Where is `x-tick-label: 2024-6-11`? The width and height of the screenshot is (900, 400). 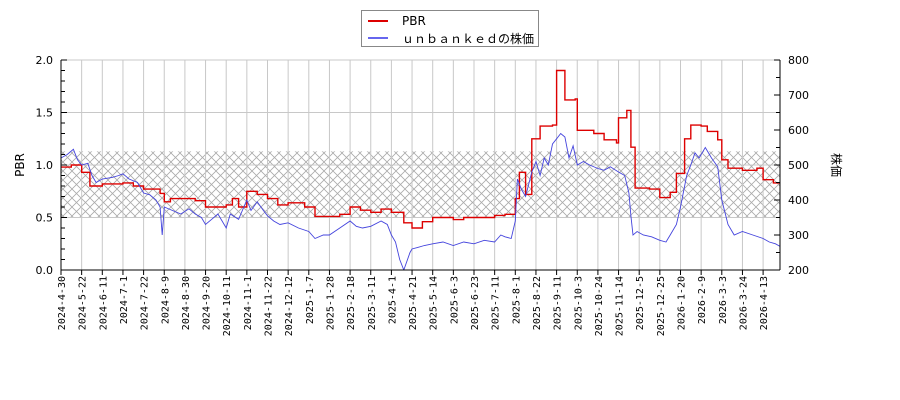
x-tick-label: 2024-6-11 is located at coordinates (103, 303).